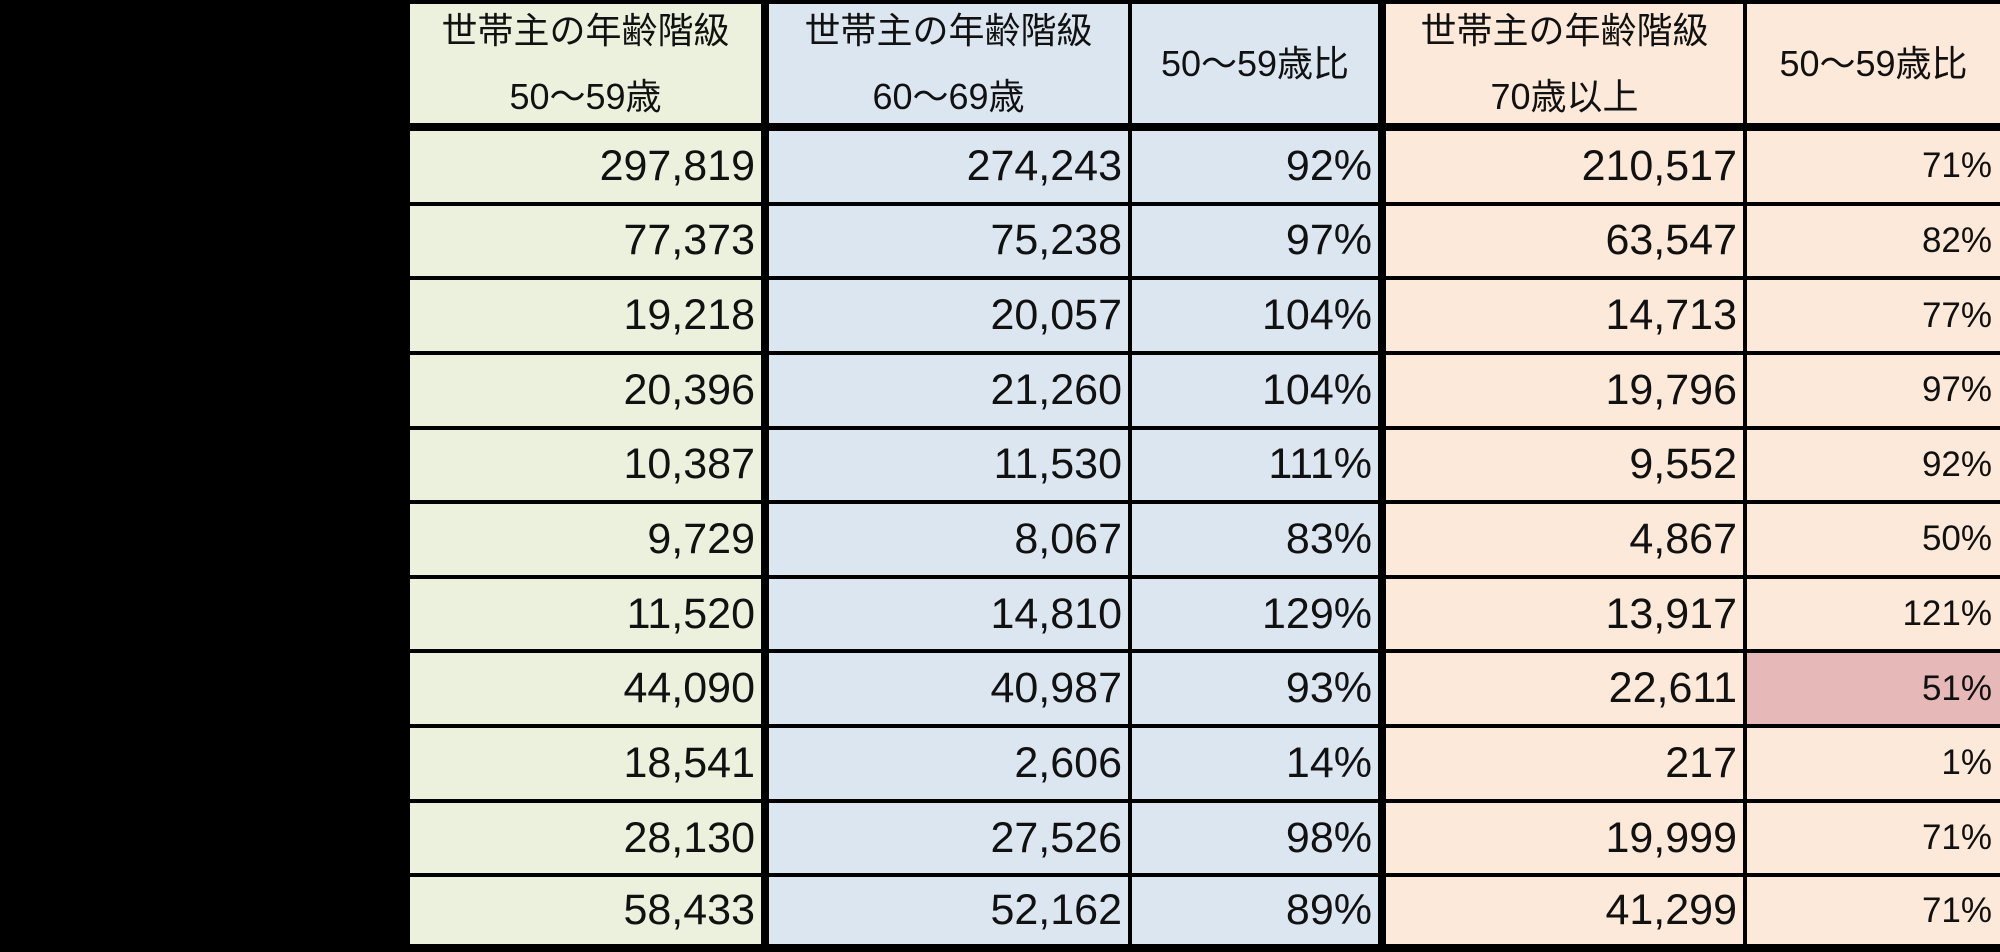 The height and width of the screenshot is (952, 2000). What do you see at coordinates (950, 541) in the screenshot?
I see `table-cell-r6-c2: 8,067` at bounding box center [950, 541].